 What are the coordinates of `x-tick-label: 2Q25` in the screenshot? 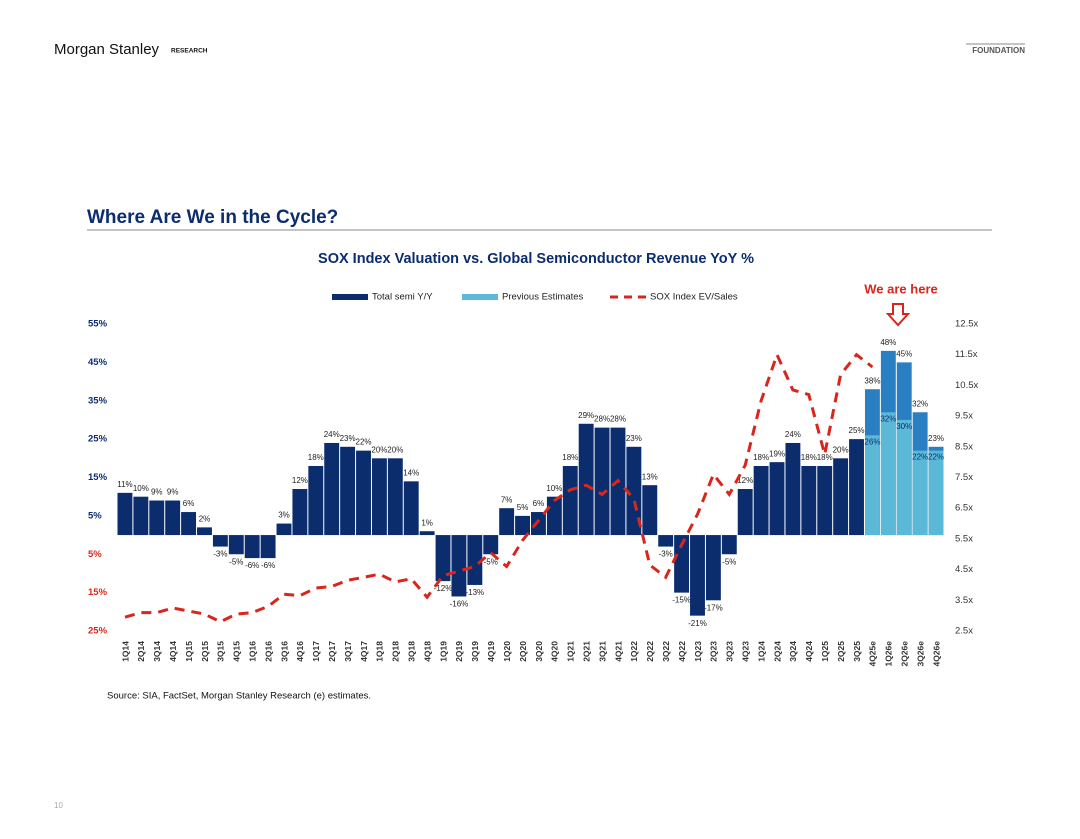 It's located at (841, 651).